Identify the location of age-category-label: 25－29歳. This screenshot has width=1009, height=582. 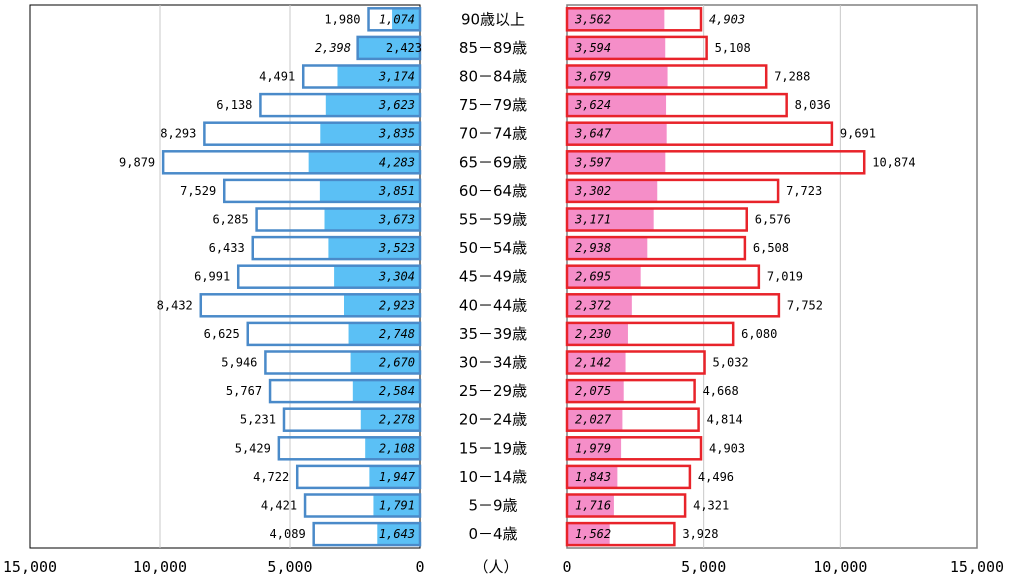
(493, 391).